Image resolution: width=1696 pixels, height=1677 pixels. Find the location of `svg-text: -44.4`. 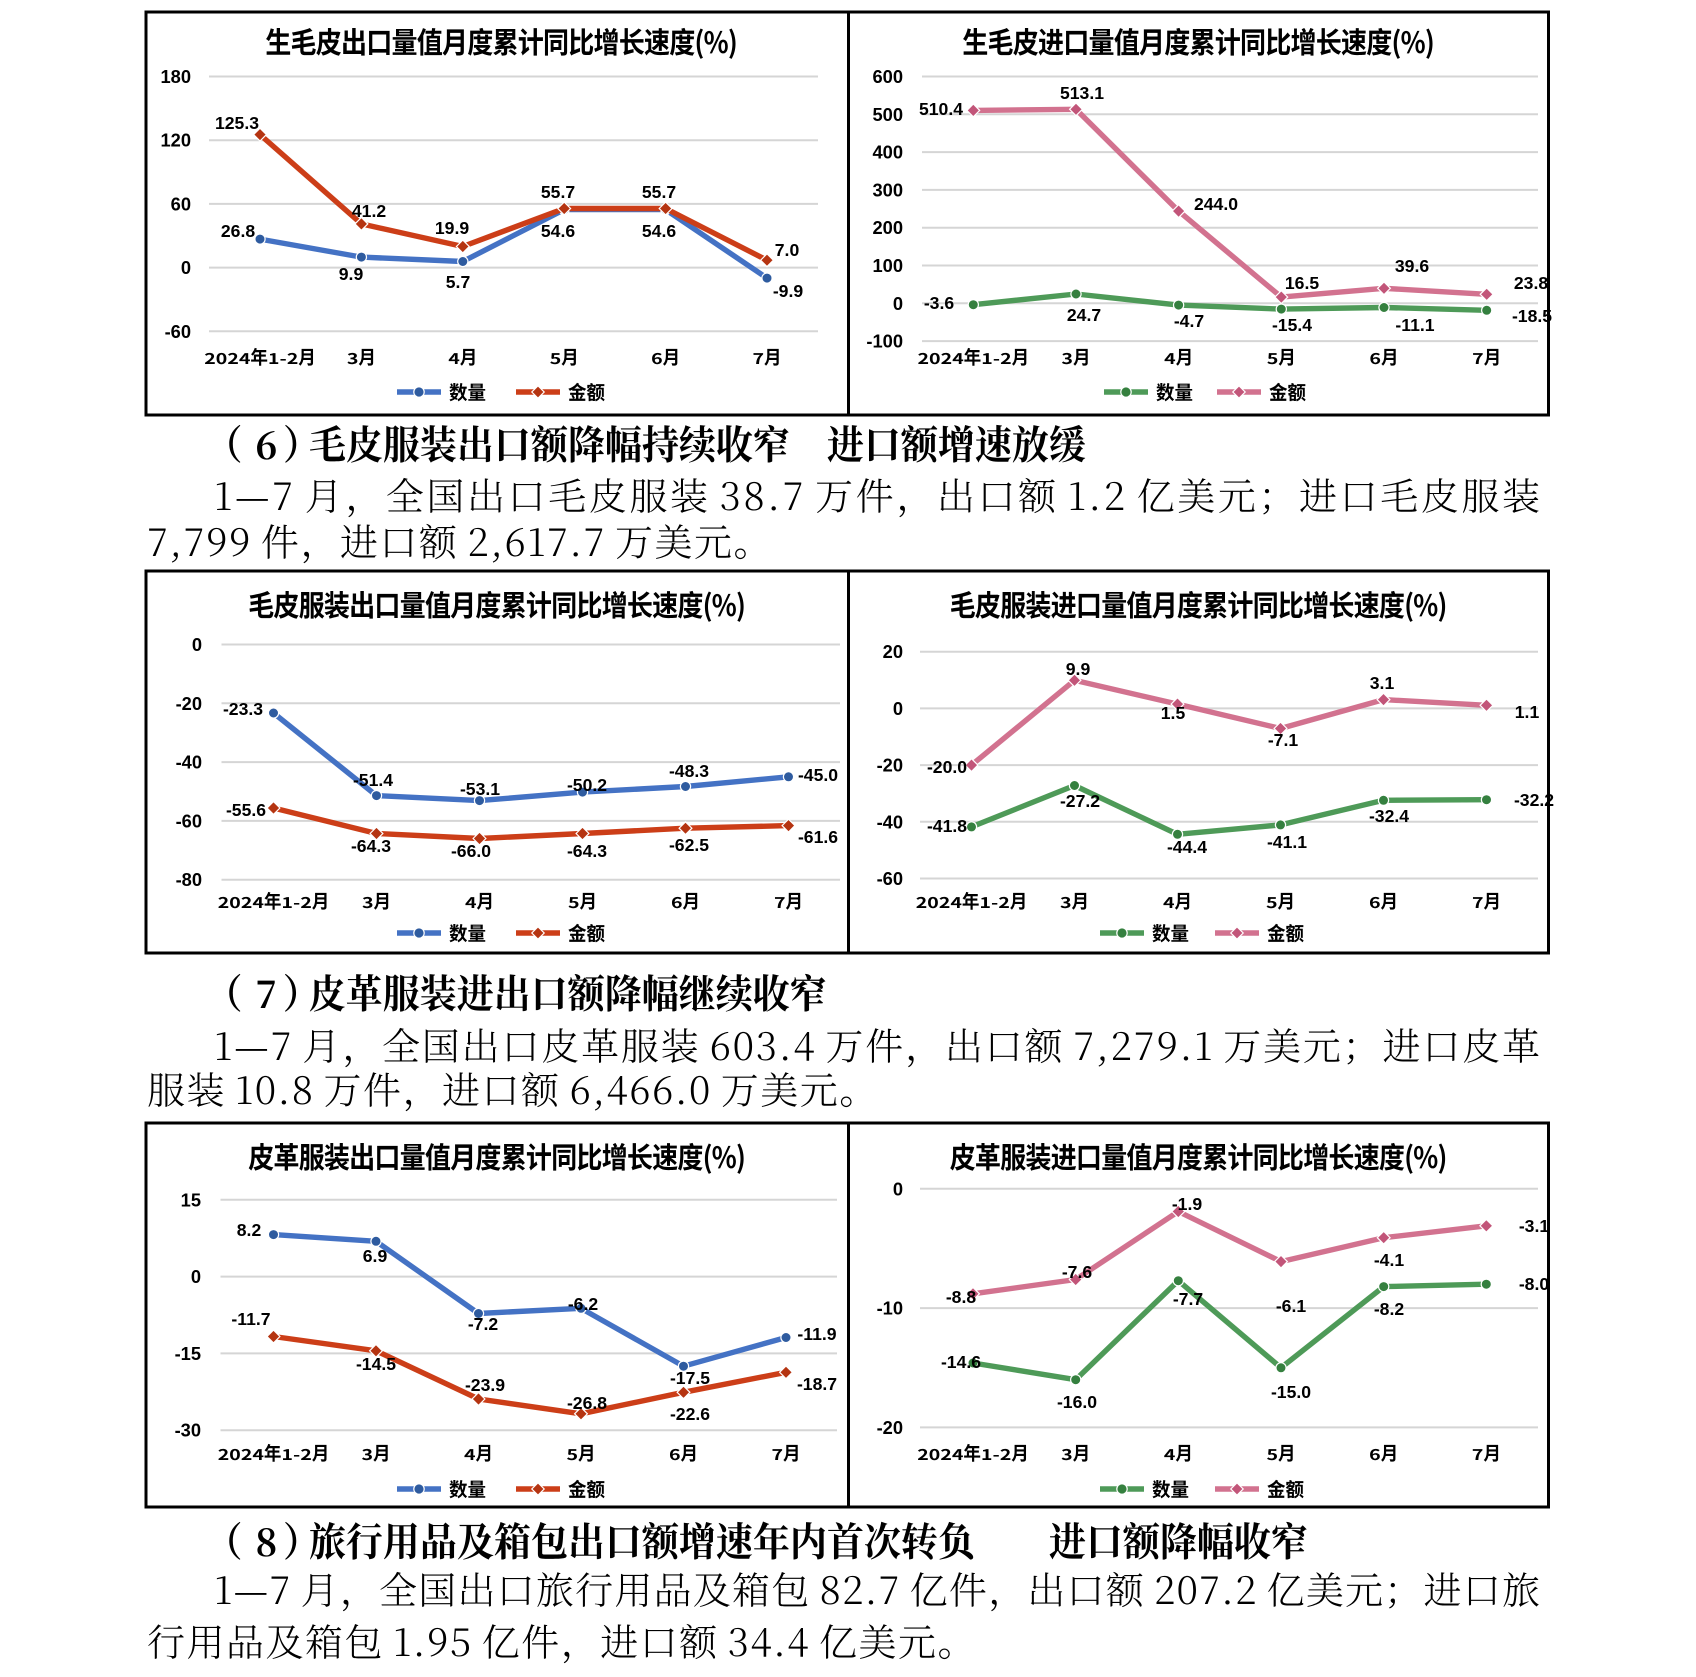

svg-text: -44.4 is located at coordinates (1187, 847).